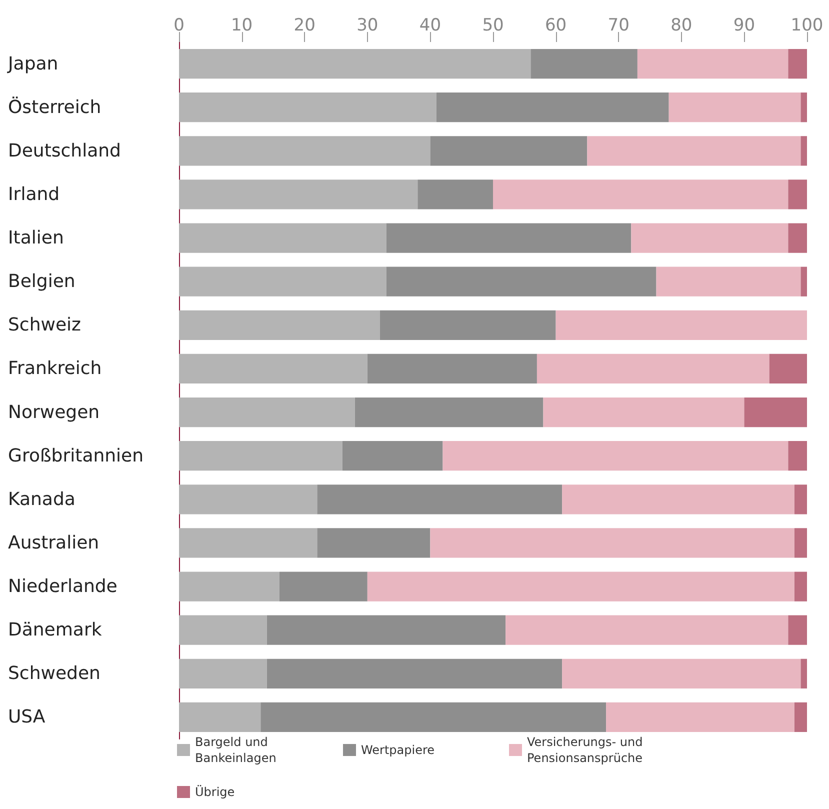  What do you see at coordinates (27, 717) in the screenshot?
I see `y-tick-label: USA` at bounding box center [27, 717].